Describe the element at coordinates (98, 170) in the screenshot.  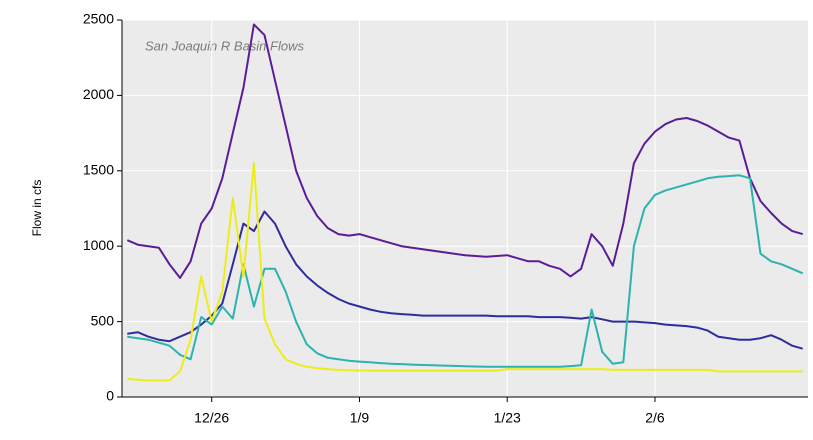
I see `y-tick-label: 1500` at that location.